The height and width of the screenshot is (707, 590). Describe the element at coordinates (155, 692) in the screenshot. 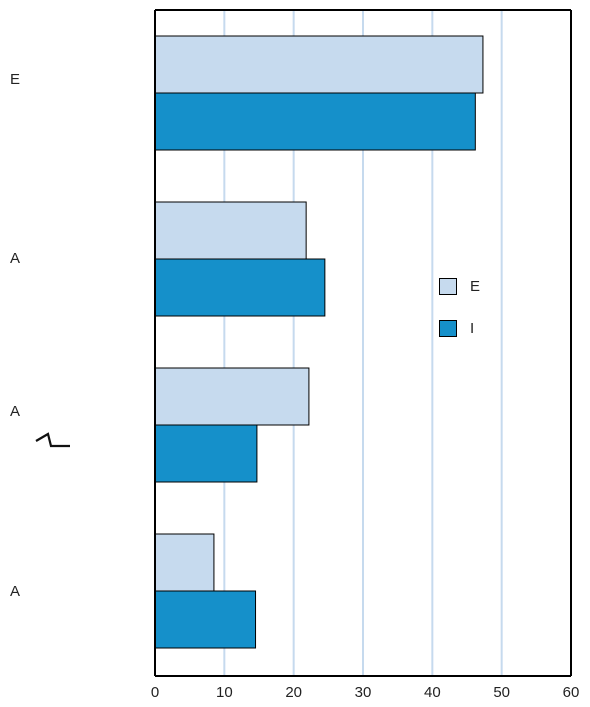

I see `x-tick-label-0: 0` at that location.